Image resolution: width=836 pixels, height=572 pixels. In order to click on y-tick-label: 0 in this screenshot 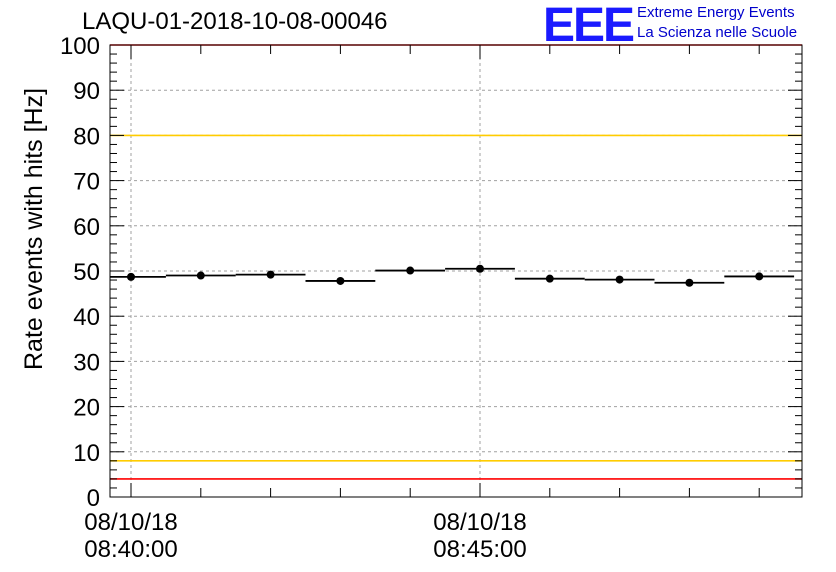, I will do `click(93, 498)`.